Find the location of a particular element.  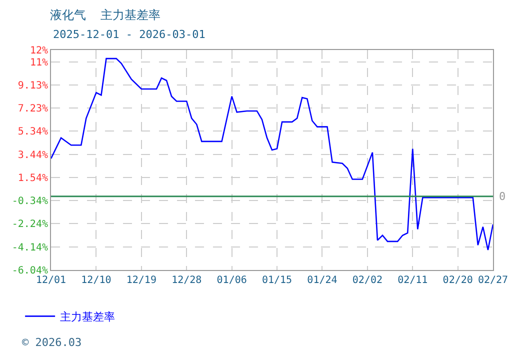

y-tick-label: 3.44% is located at coordinates (33, 155).